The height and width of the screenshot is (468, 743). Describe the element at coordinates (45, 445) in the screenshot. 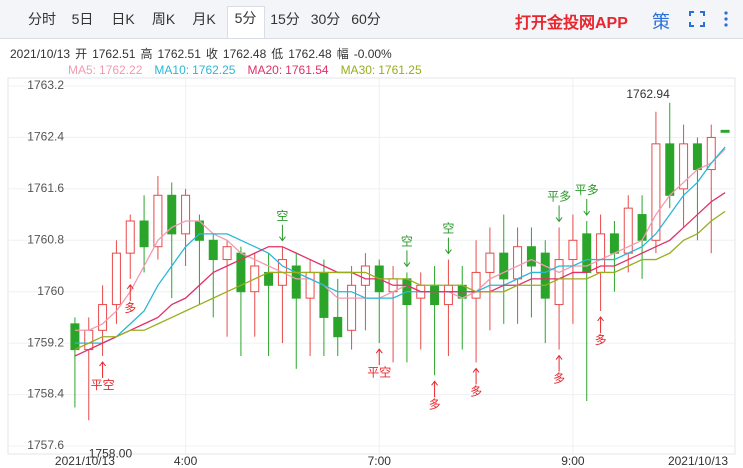

I see `y-tick-label: 1757.6` at that location.